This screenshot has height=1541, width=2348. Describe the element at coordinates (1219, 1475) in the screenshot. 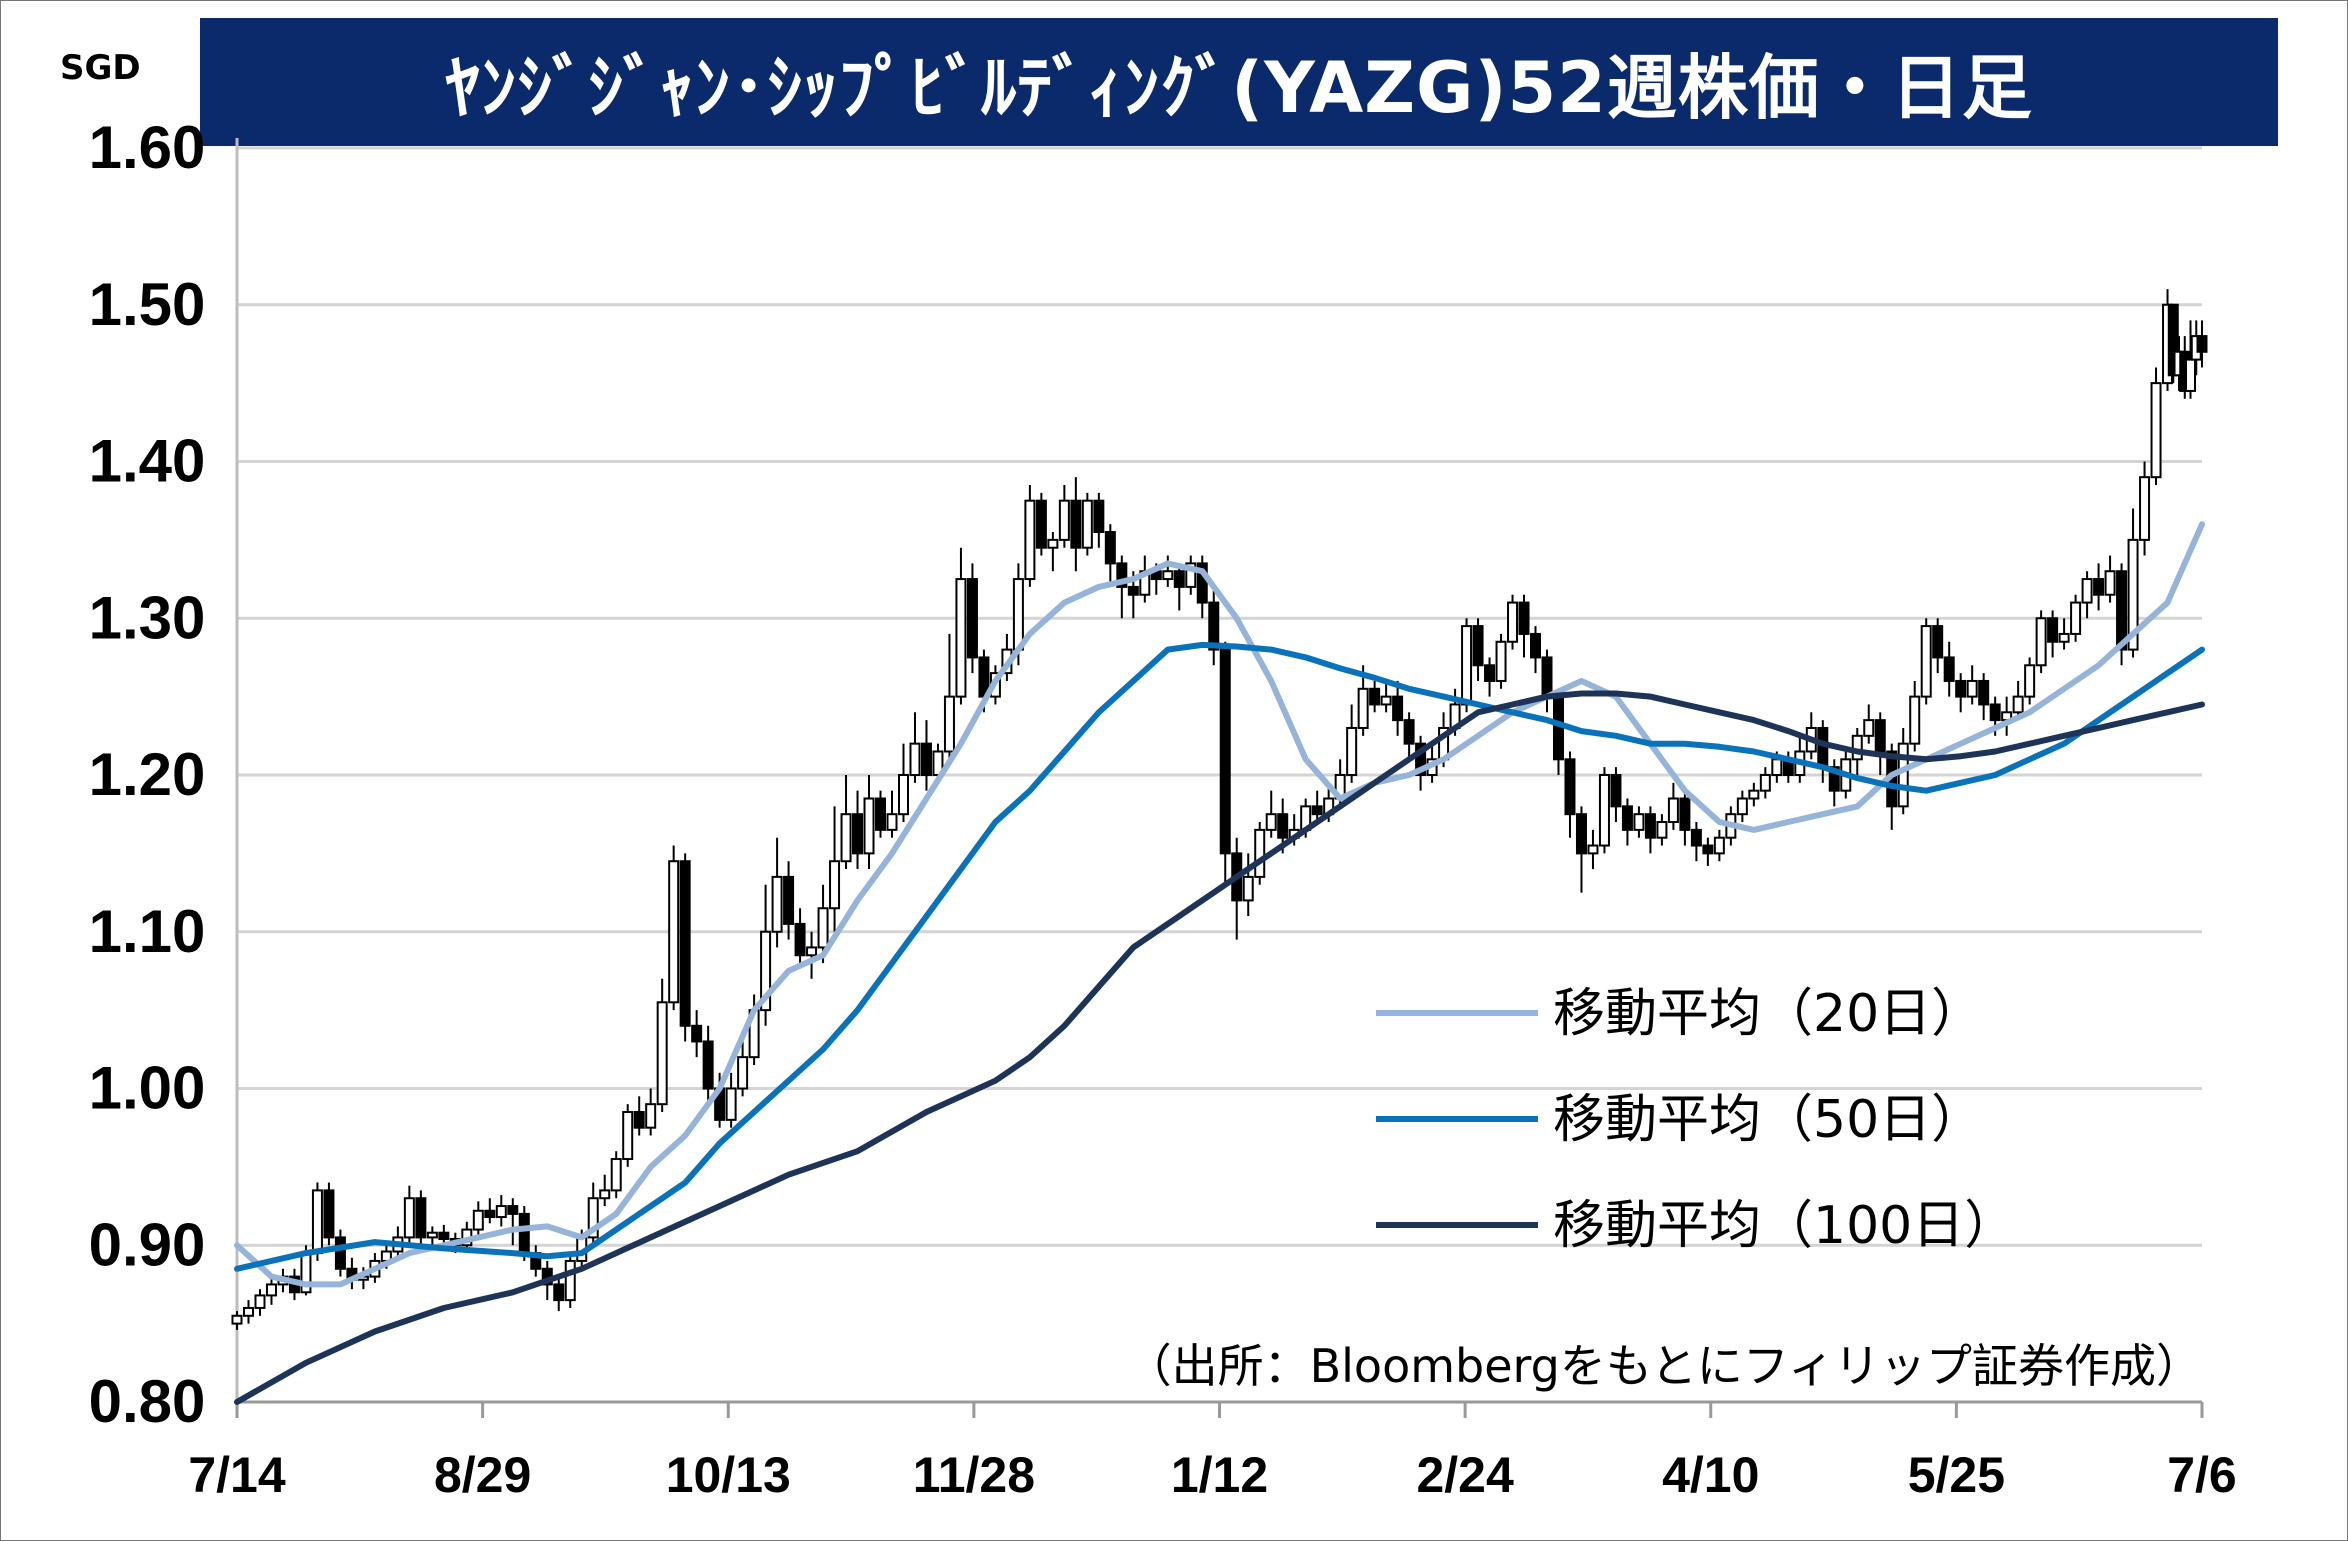

I see `x-tick-label: 1/12` at that location.